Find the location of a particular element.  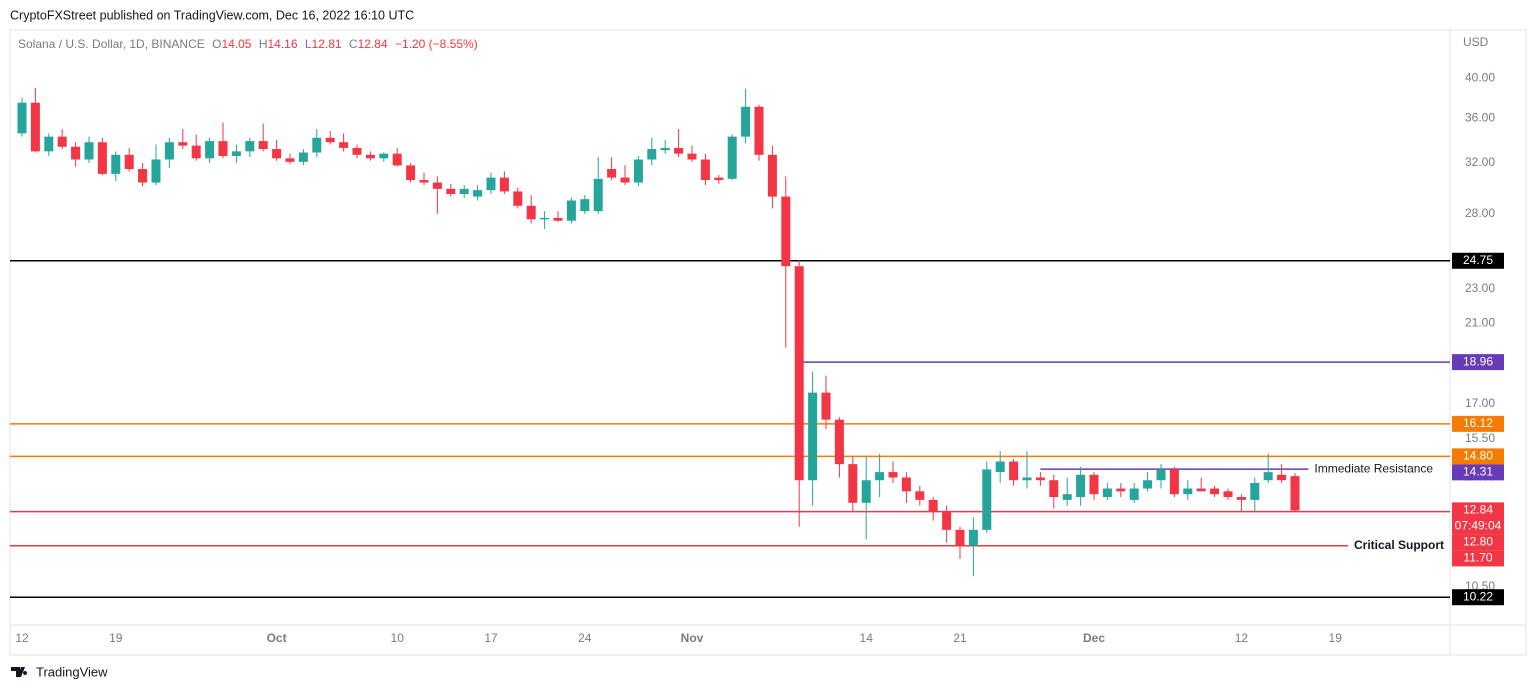

x-tick-label: 10 is located at coordinates (398, 638).